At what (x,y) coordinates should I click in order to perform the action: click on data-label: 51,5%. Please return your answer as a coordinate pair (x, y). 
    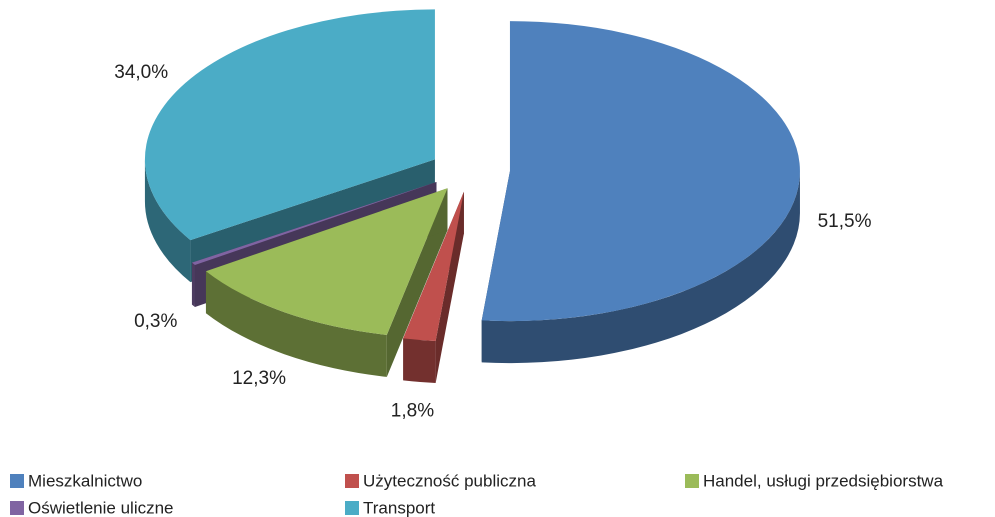
    Looking at the image, I should click on (845, 221).